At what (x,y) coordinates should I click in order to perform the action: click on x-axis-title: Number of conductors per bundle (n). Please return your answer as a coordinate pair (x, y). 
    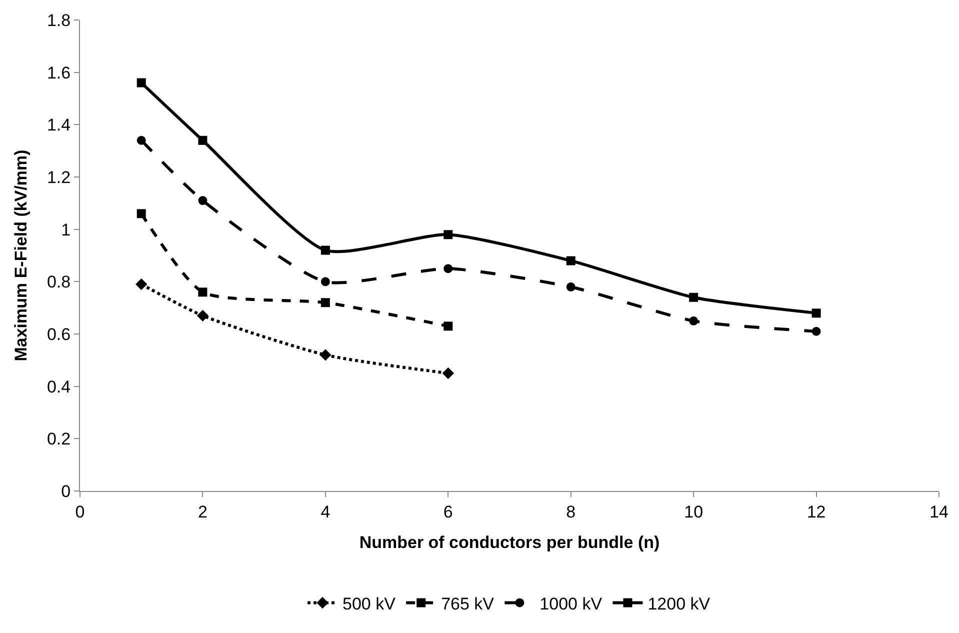
    Looking at the image, I should click on (509, 542).